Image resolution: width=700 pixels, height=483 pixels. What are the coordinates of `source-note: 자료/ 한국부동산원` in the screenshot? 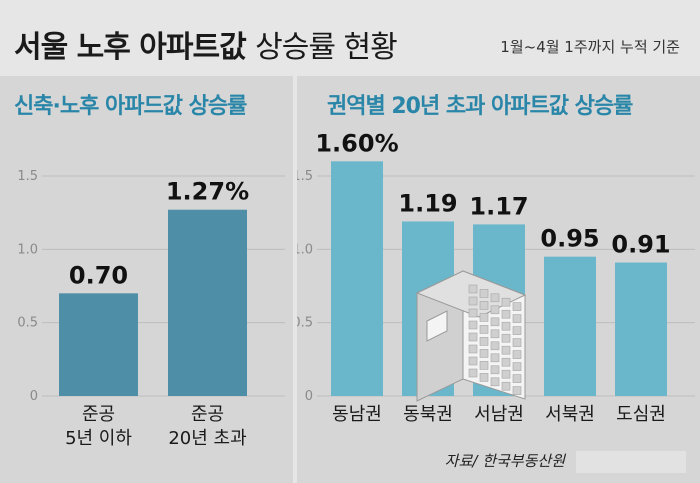 It's located at (504, 461).